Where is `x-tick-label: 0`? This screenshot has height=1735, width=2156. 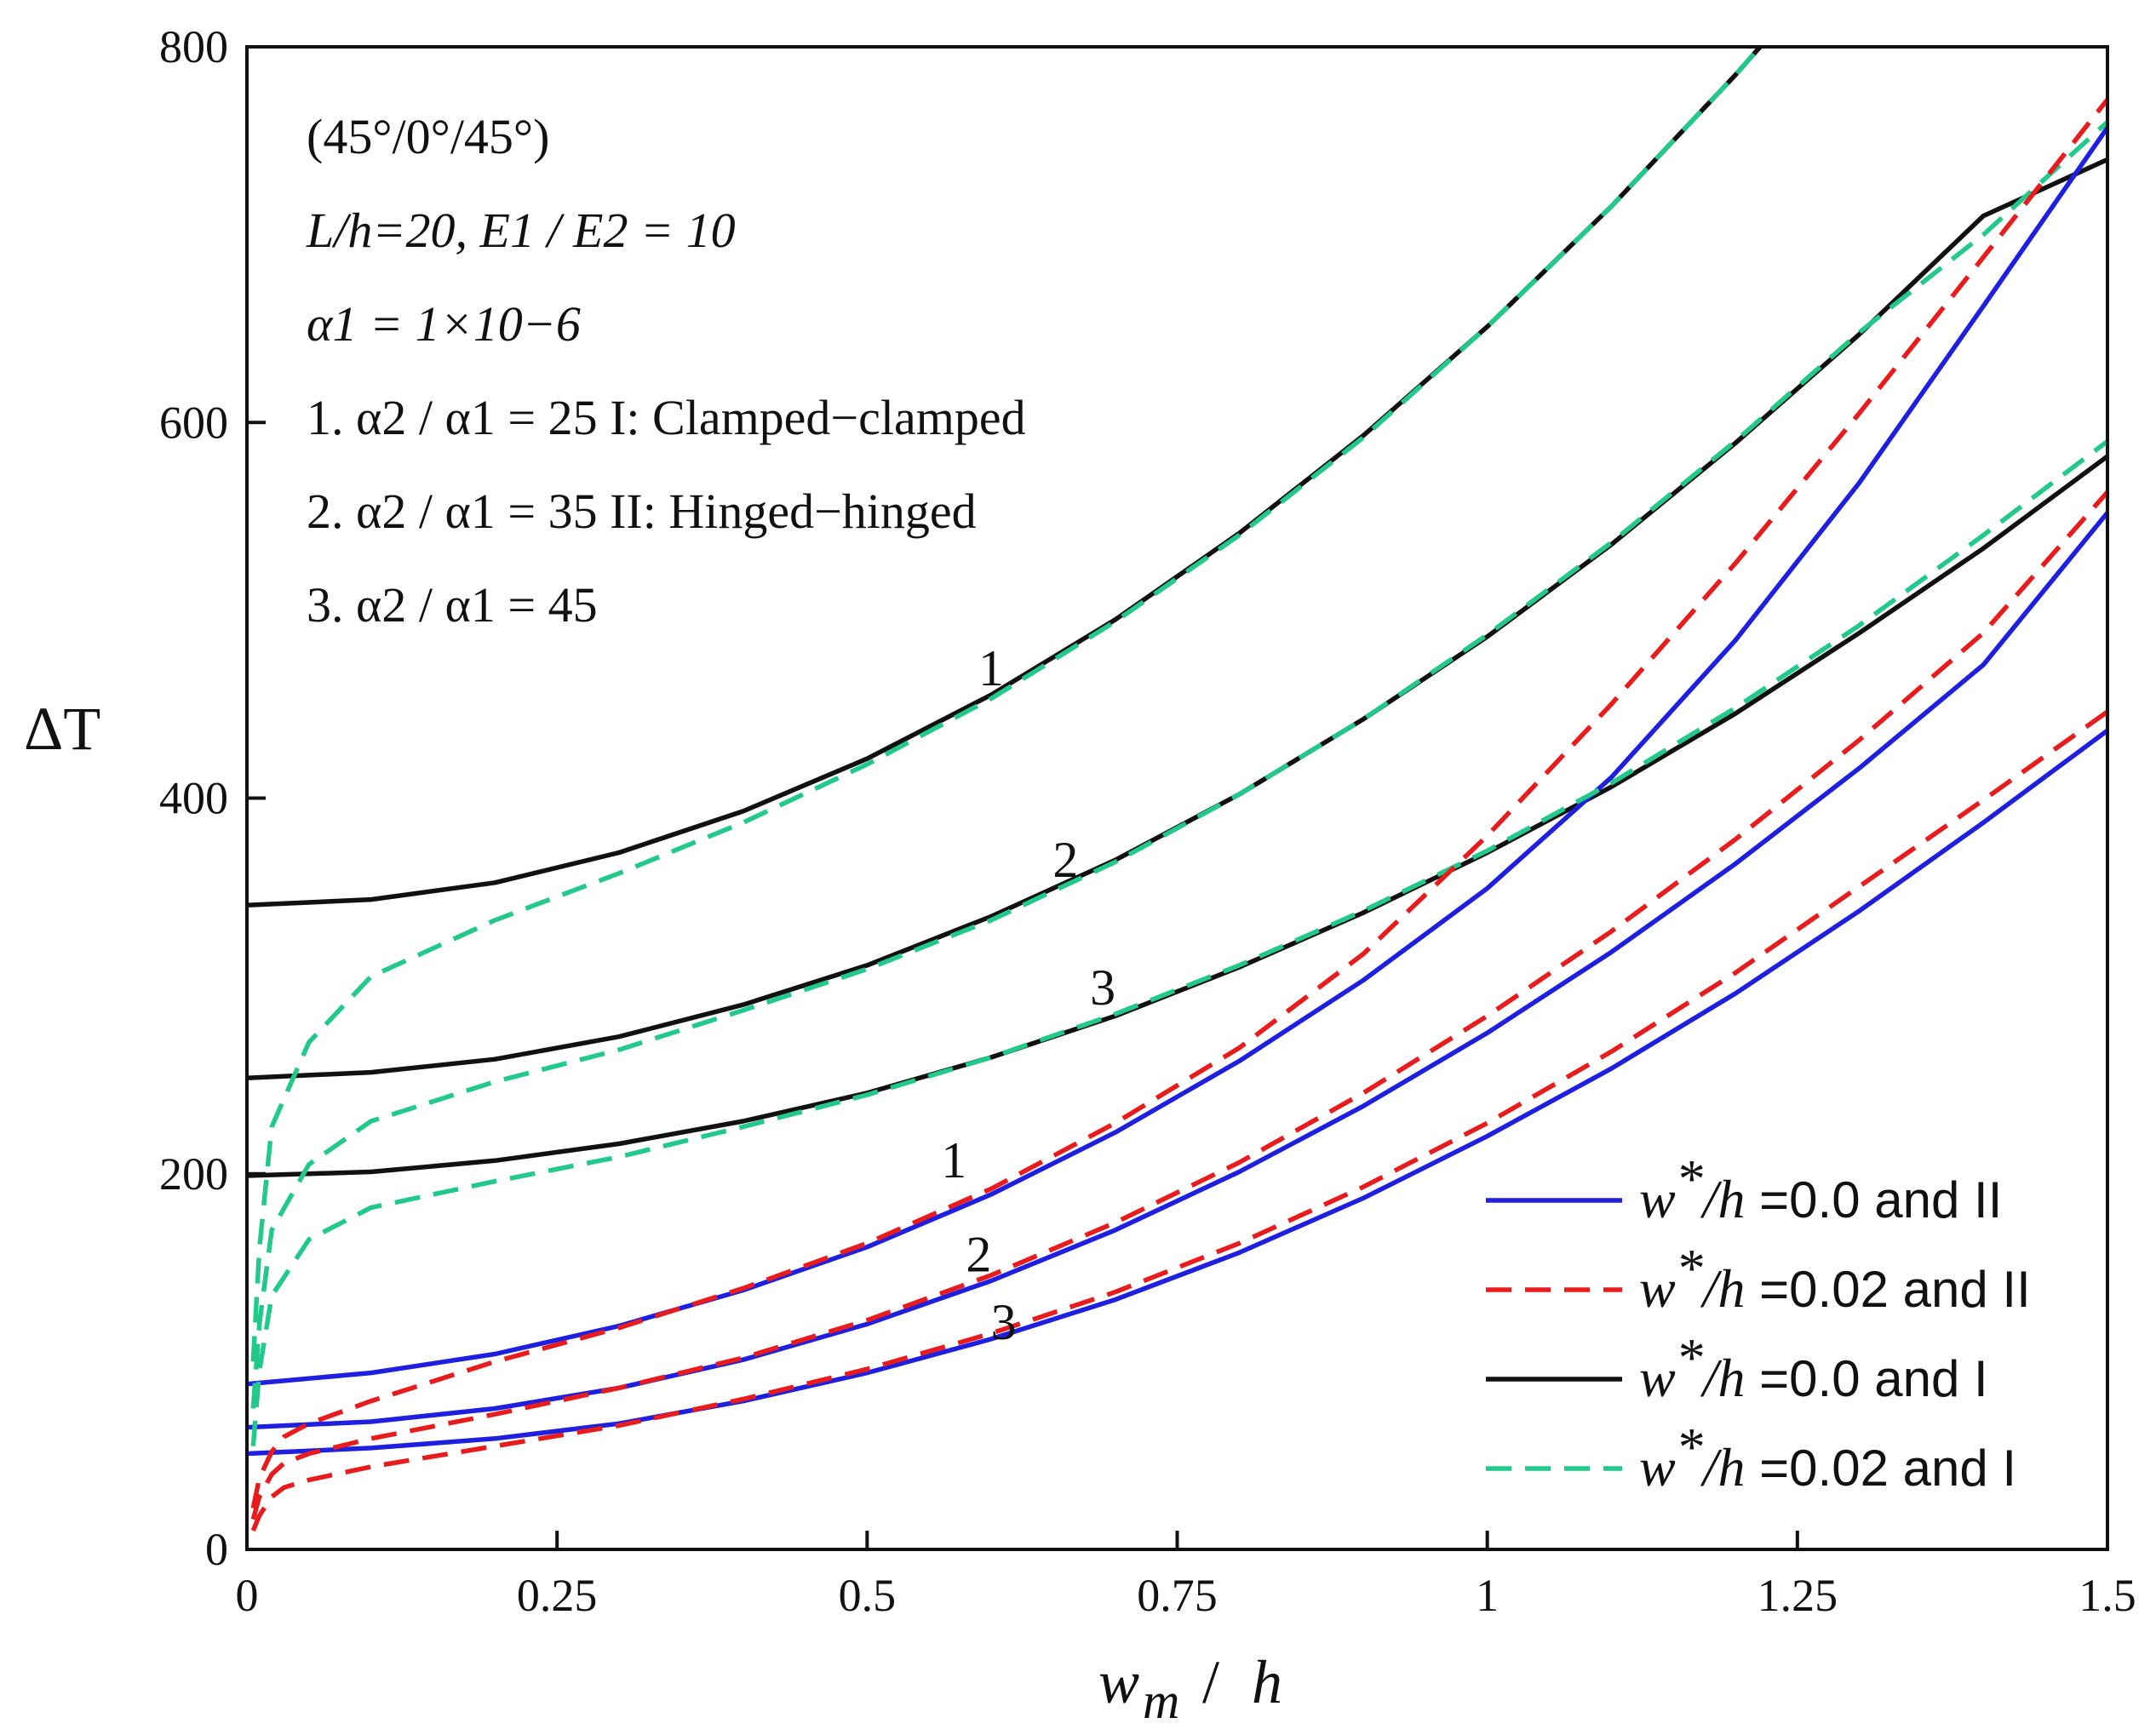 x-tick-label: 0 is located at coordinates (247, 1595).